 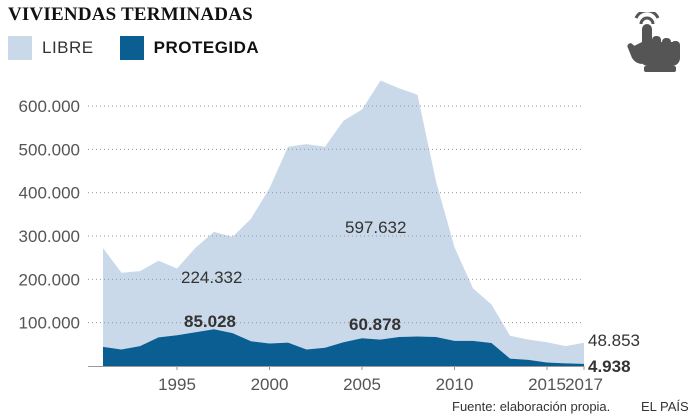 I want to click on data-label-libre: 224.332, so click(x=211, y=277).